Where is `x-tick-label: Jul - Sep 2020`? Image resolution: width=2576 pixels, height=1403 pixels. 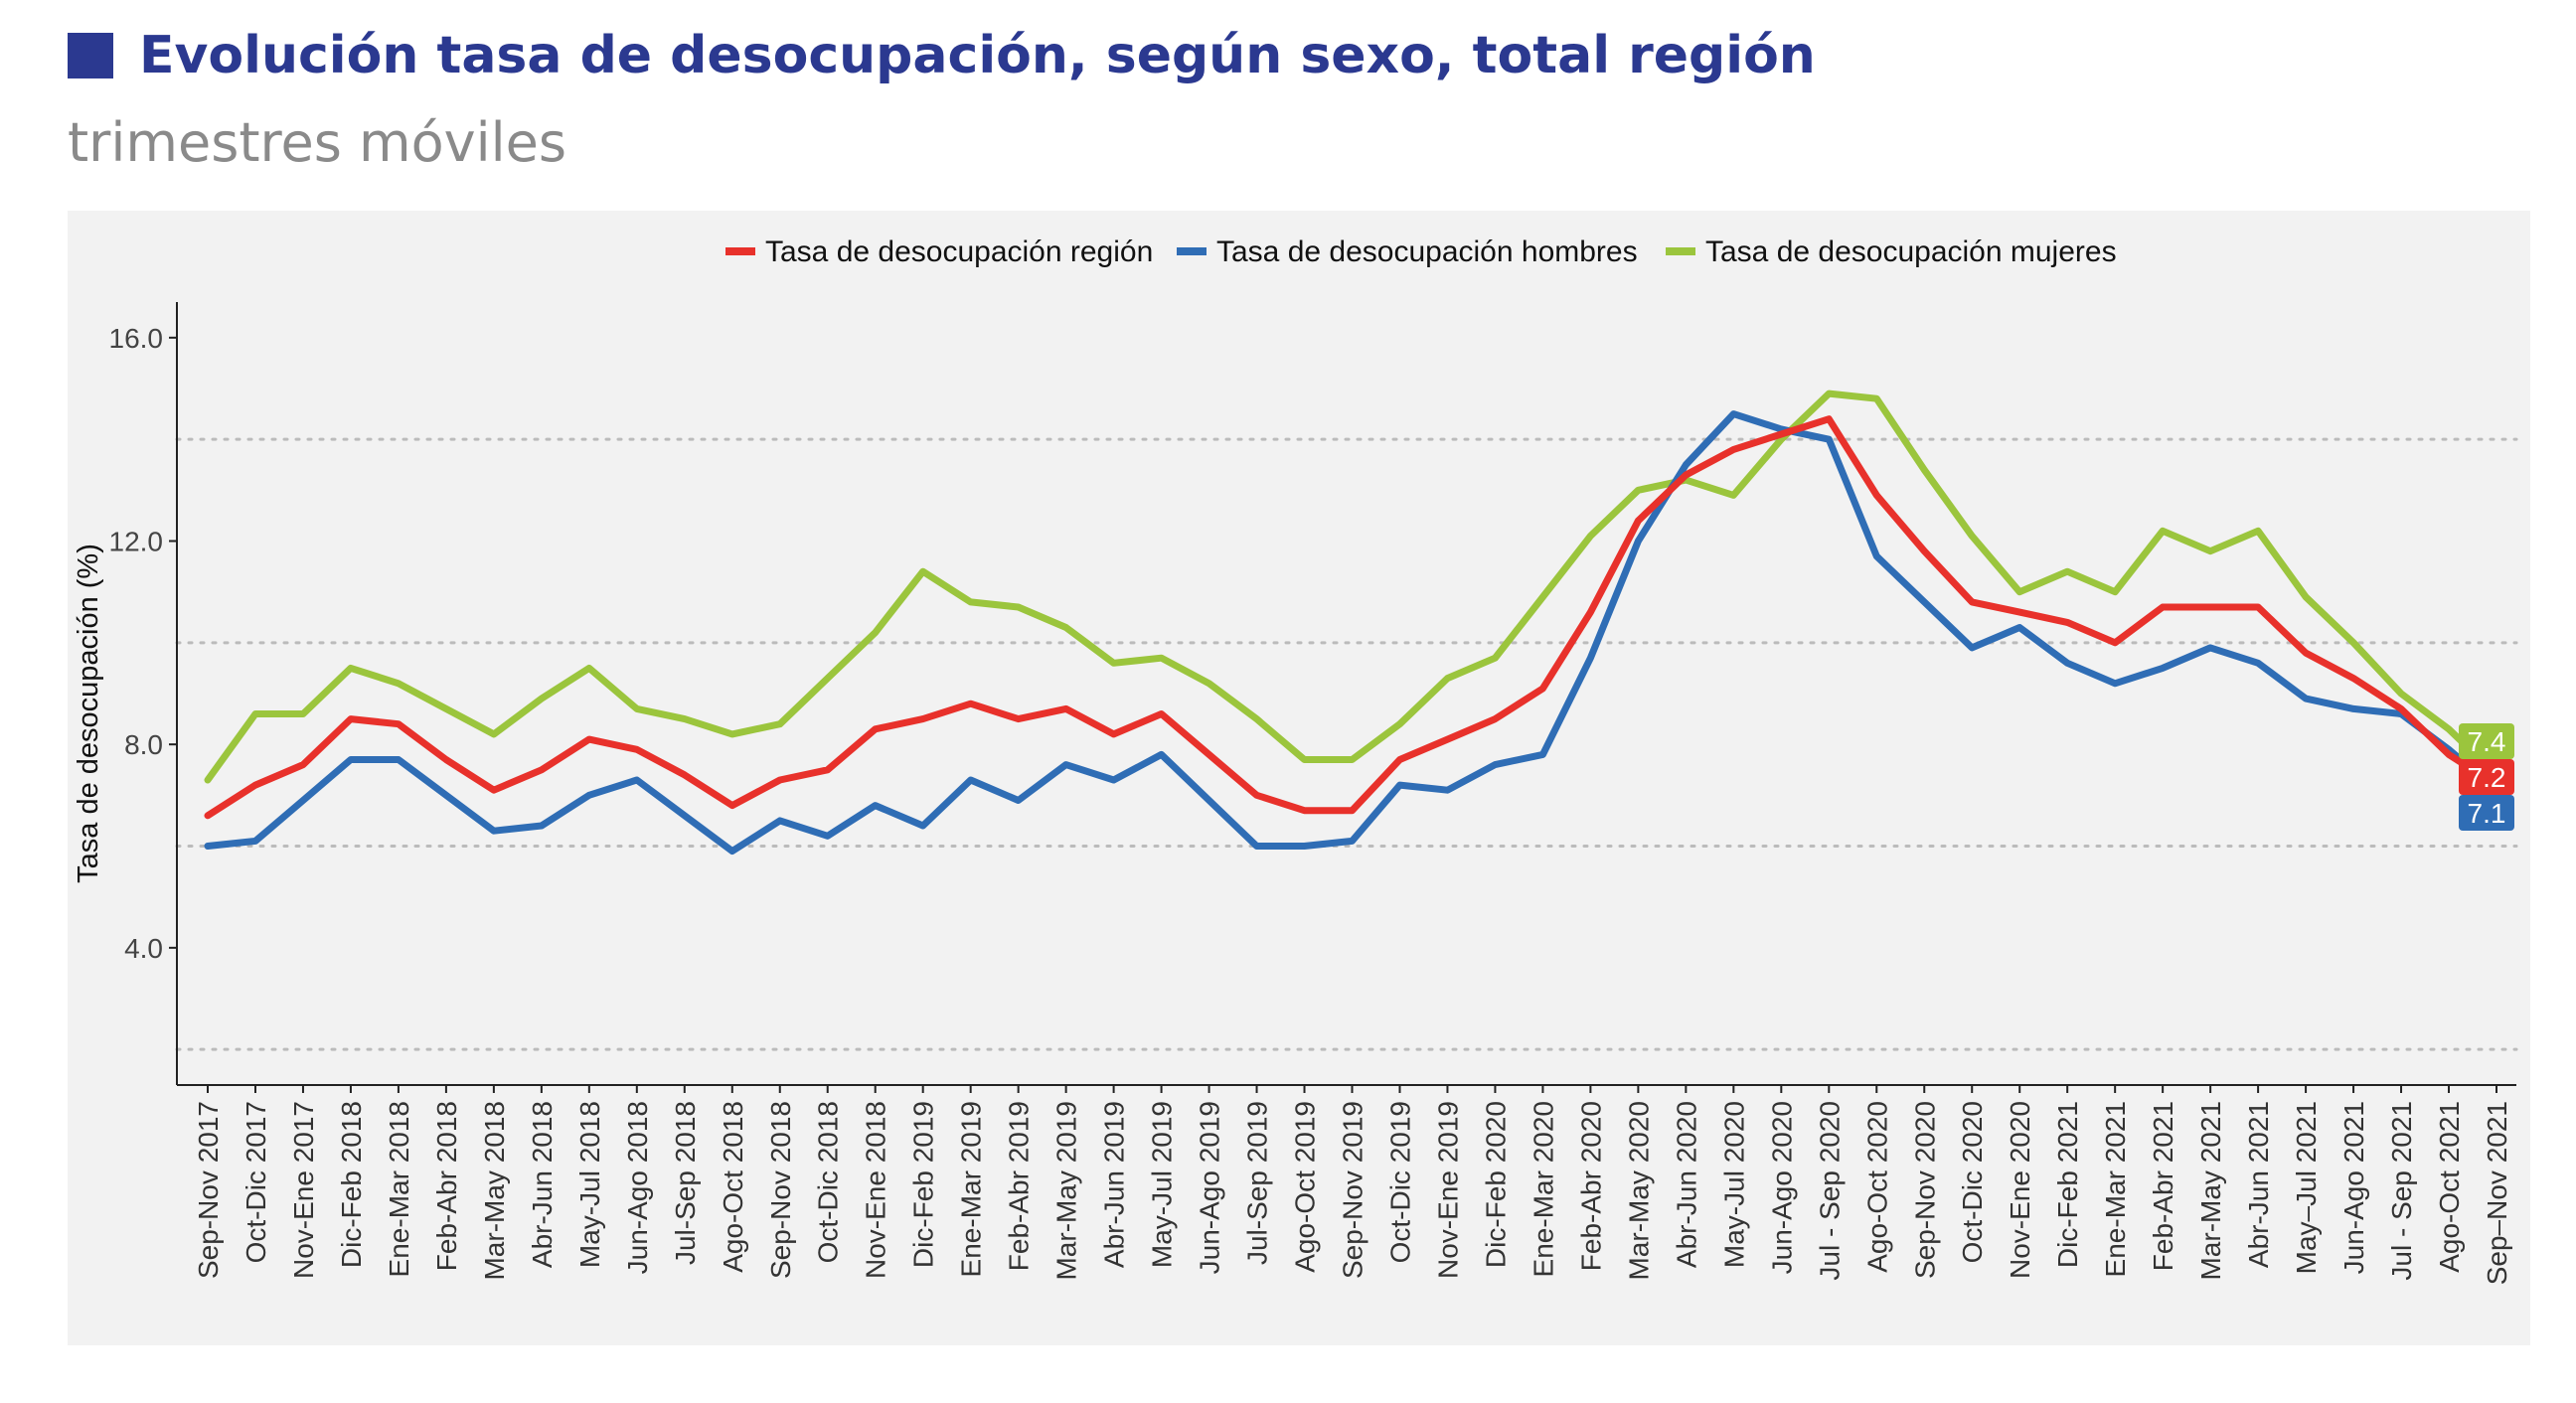 x-tick-label: Jul - Sep 2020 is located at coordinates (1829, 1191).